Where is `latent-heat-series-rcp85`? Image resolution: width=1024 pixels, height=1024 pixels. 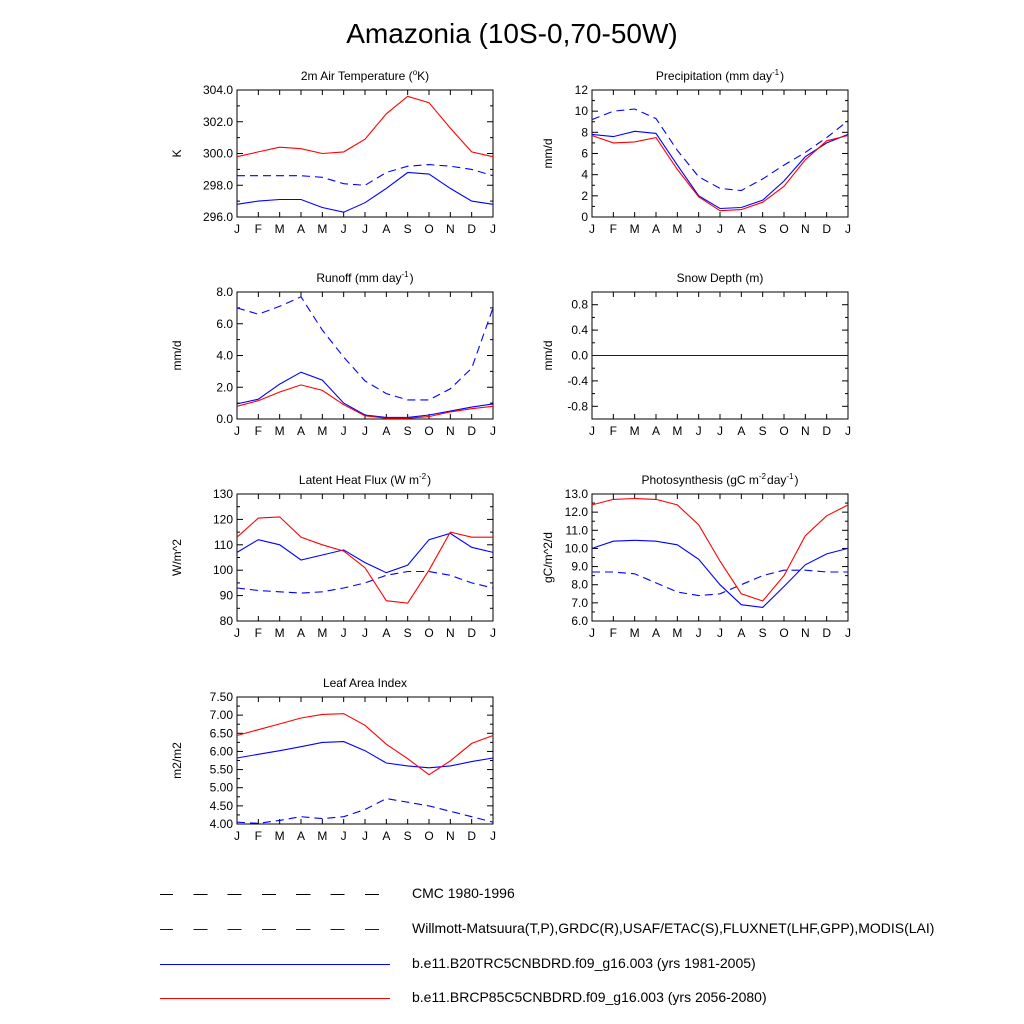 latent-heat-series-rcp85 is located at coordinates (364, 560).